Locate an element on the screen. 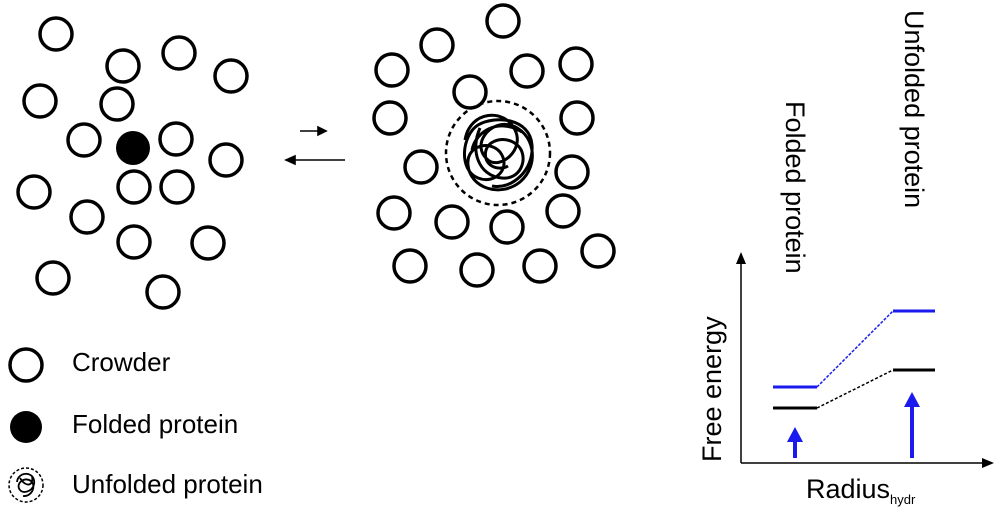 The height and width of the screenshot is (512, 1000). y-axis is located at coordinates (741, 357).